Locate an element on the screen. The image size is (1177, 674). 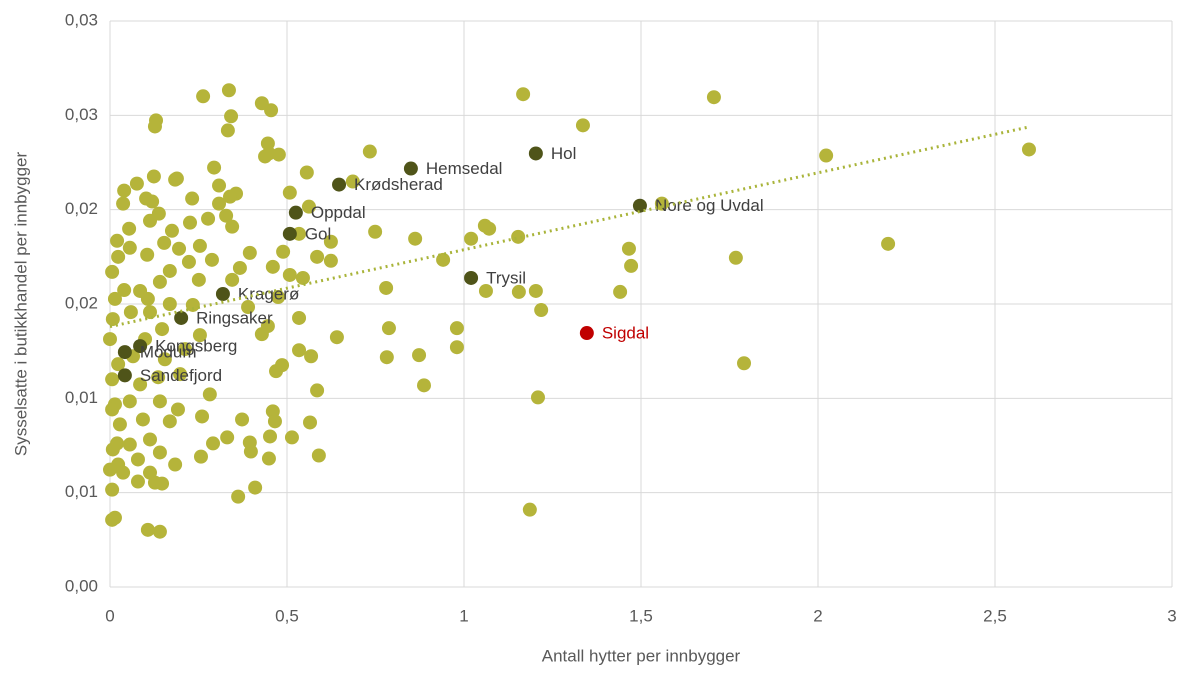
x-tick-label: 0 is located at coordinates (109, 615).